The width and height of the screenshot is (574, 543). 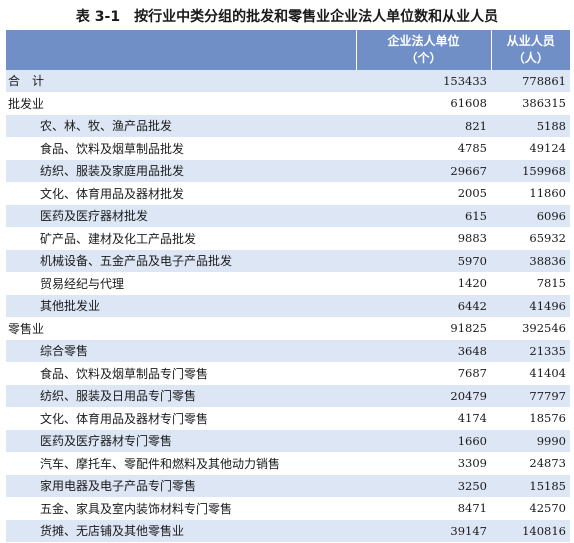 I want to click on row-units-value: 153433, so click(x=423, y=81).